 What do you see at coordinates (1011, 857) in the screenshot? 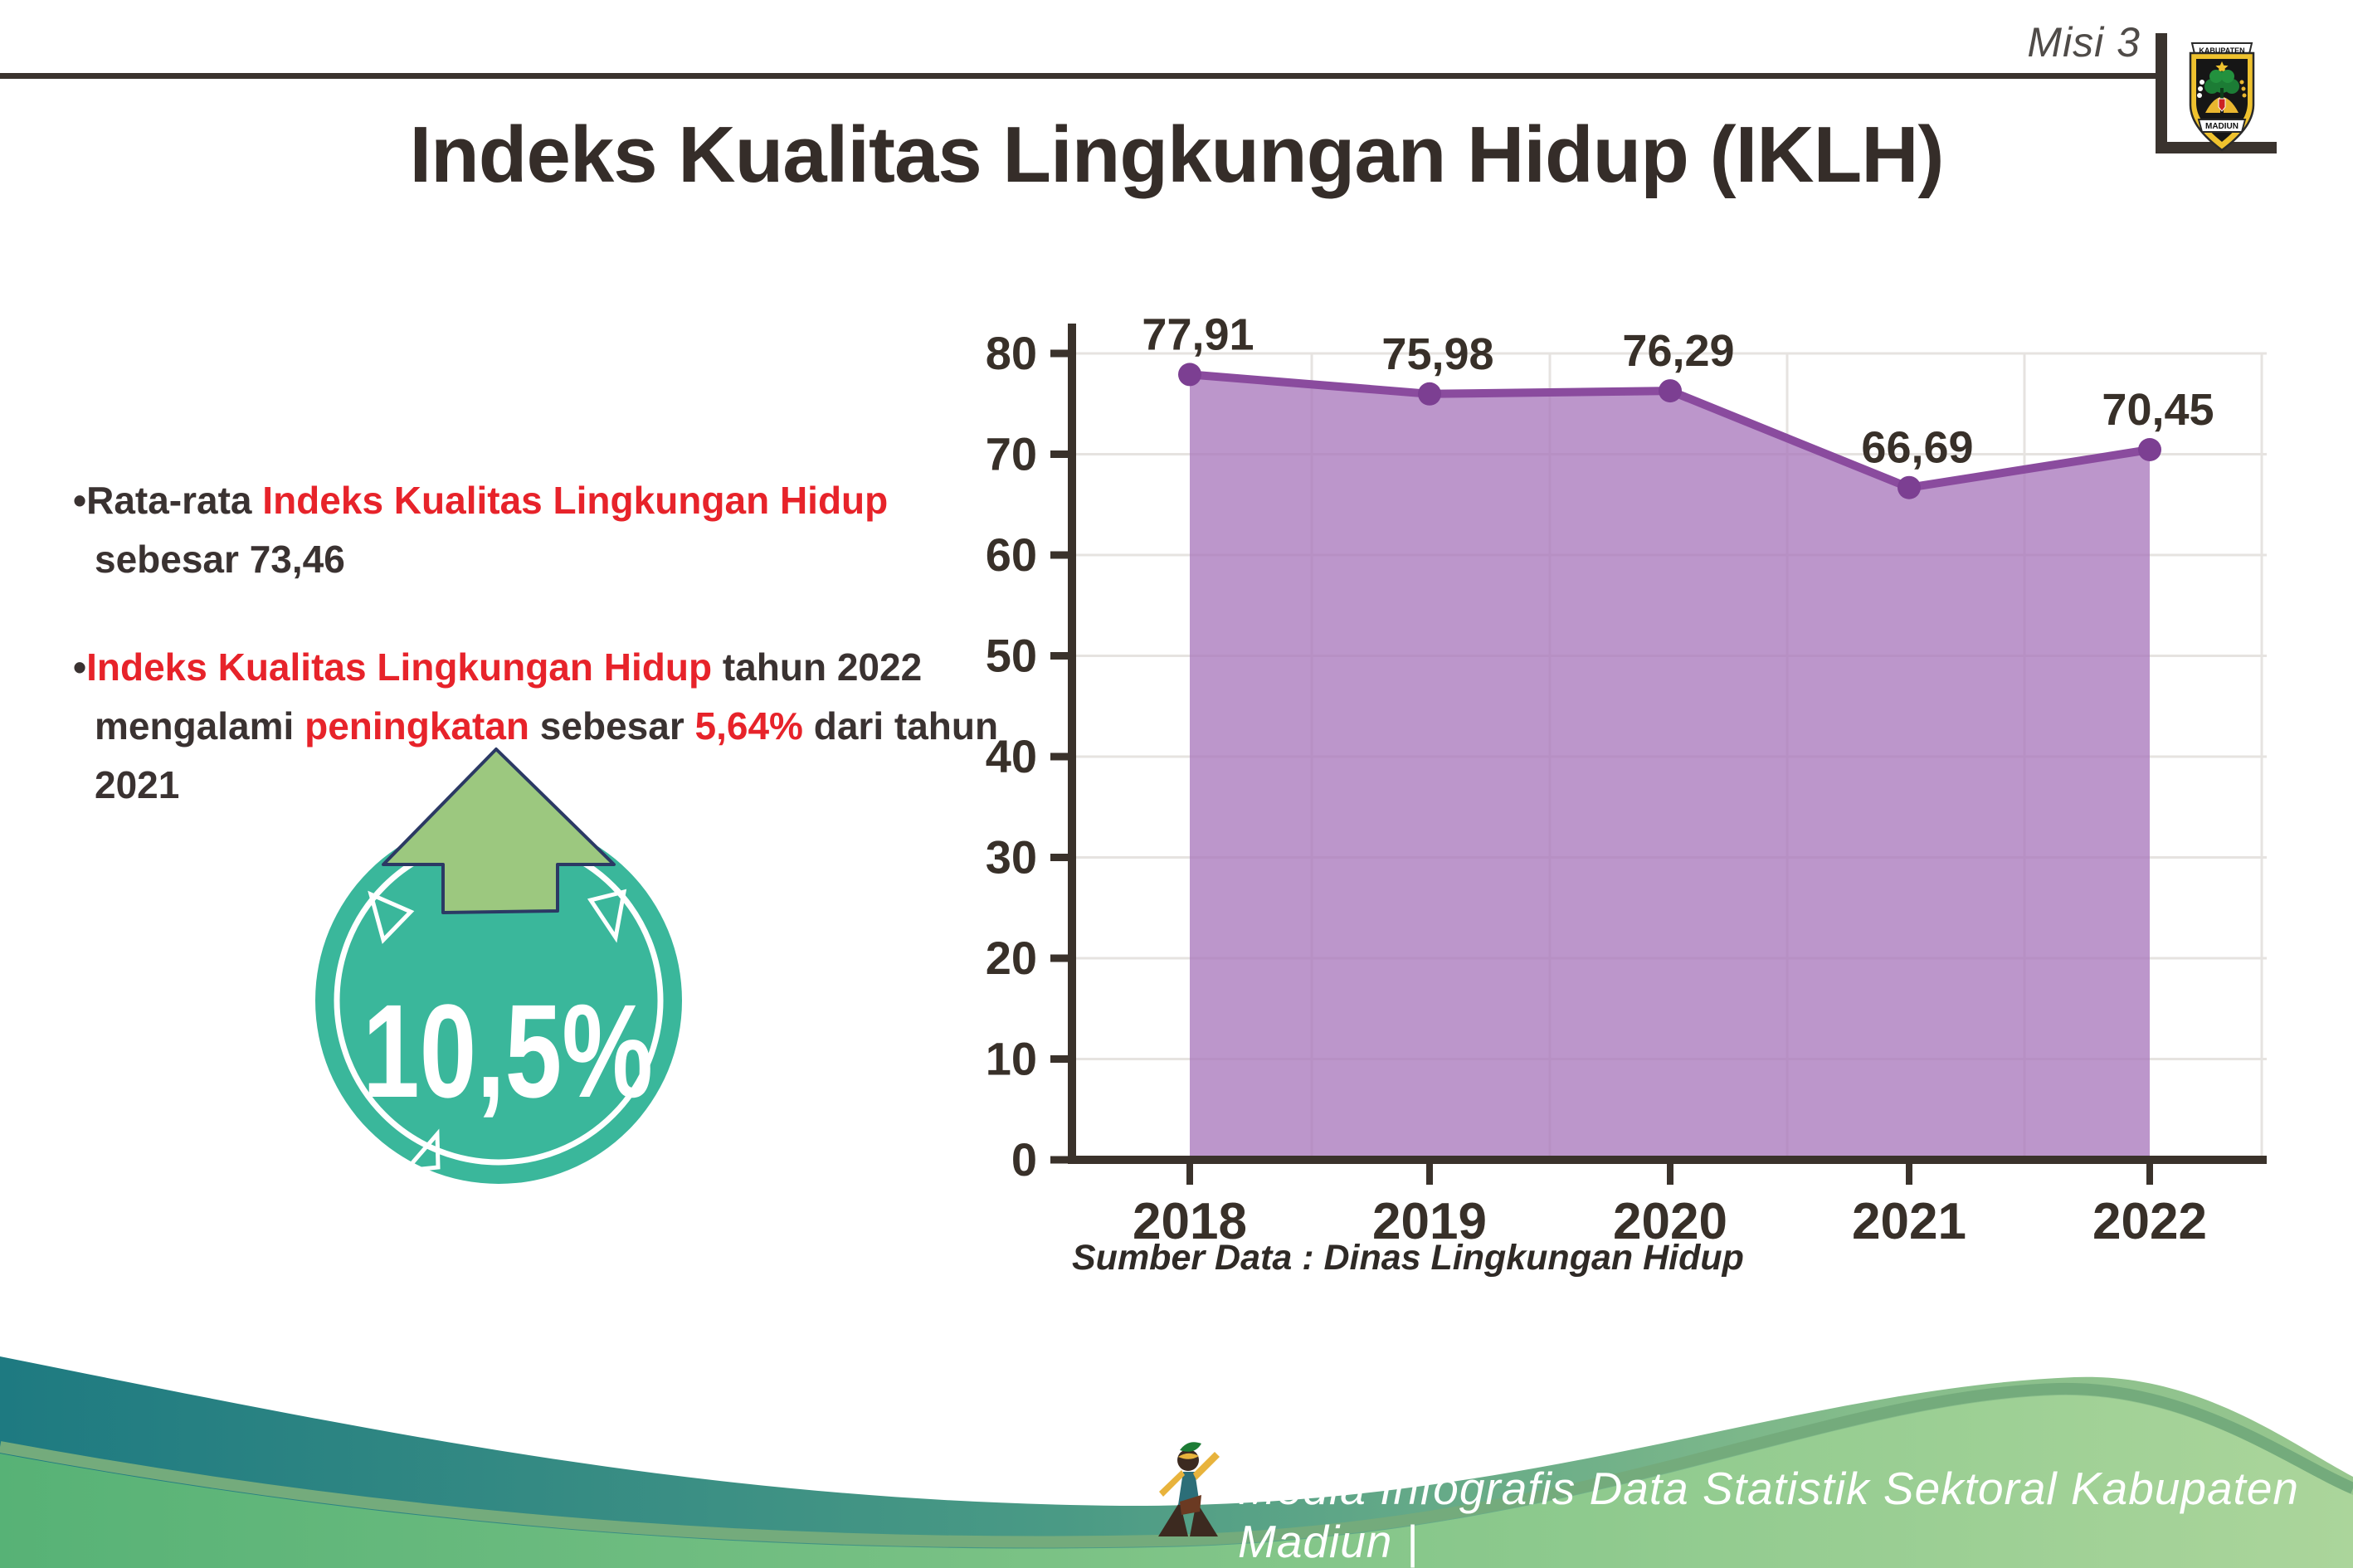
I see `svg-text: 30` at bounding box center [1011, 857].